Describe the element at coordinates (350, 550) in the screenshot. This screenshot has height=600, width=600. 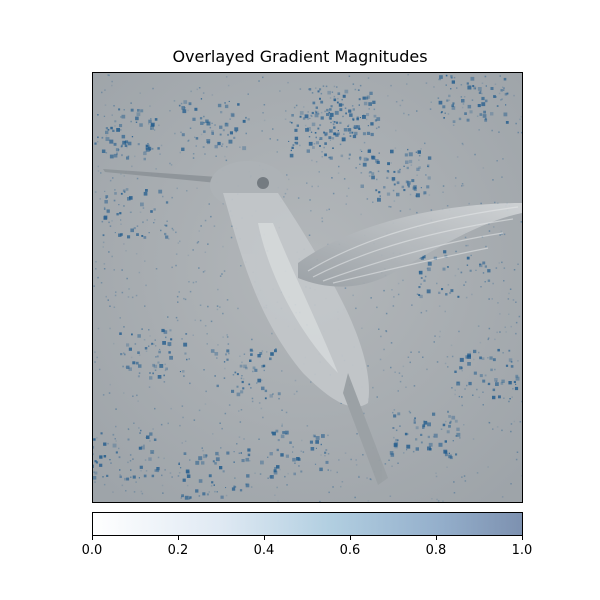
I see `colorbar-tick-label: 0.6` at that location.